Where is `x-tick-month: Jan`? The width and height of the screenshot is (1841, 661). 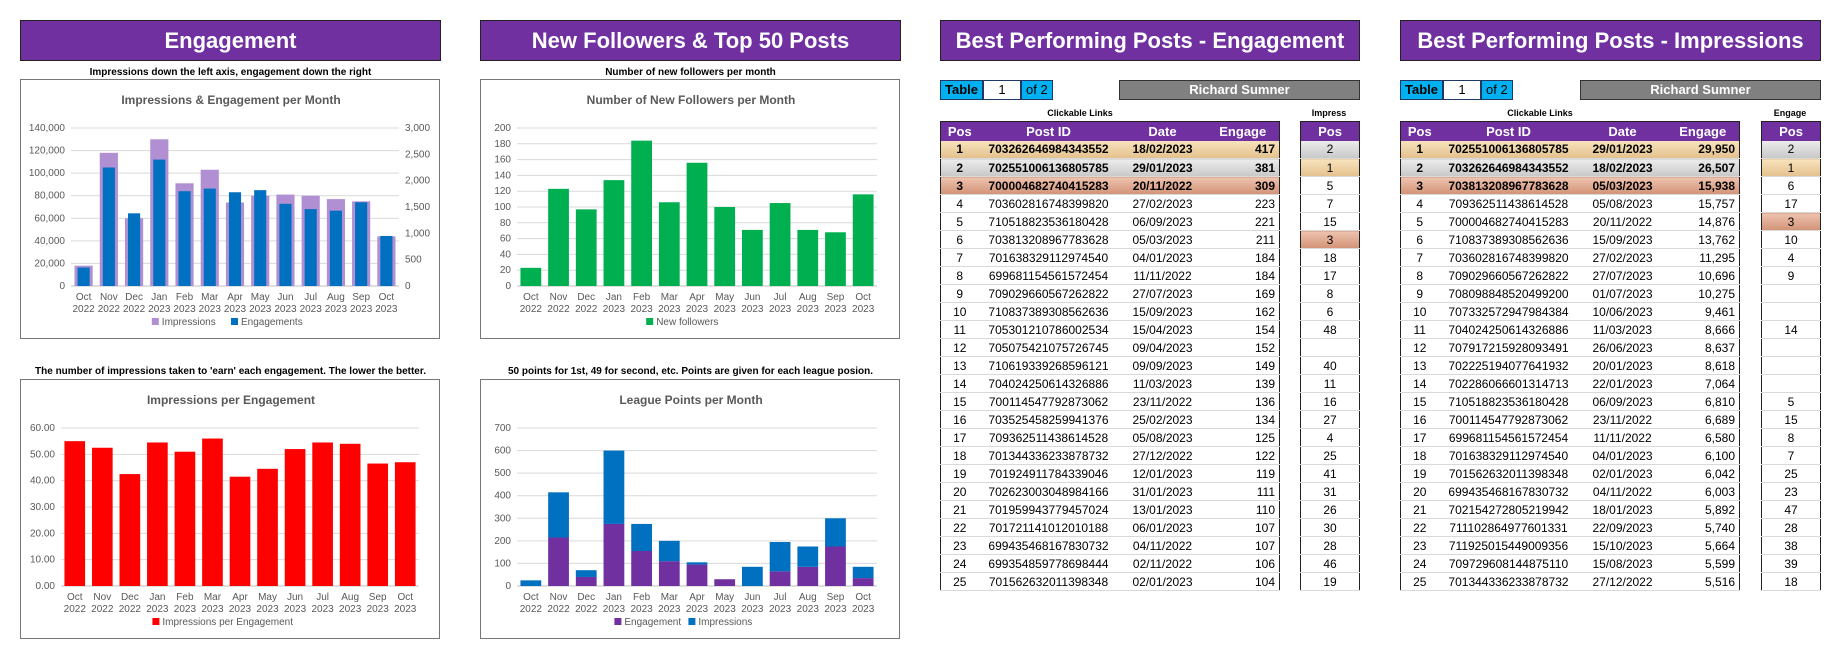 x-tick-month: Jan is located at coordinates (159, 297).